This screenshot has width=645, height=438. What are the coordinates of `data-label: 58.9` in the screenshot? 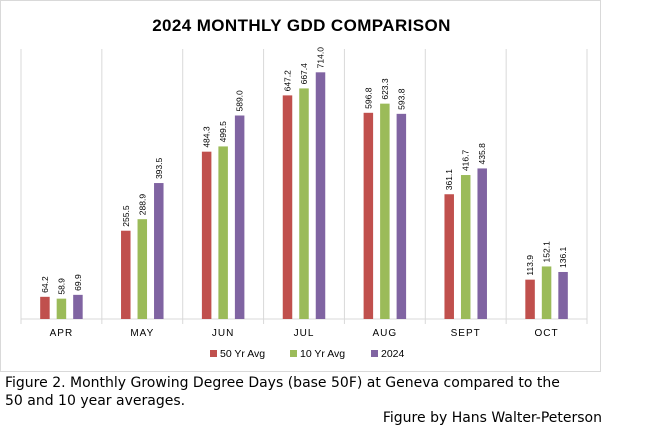 It's located at (61, 286).